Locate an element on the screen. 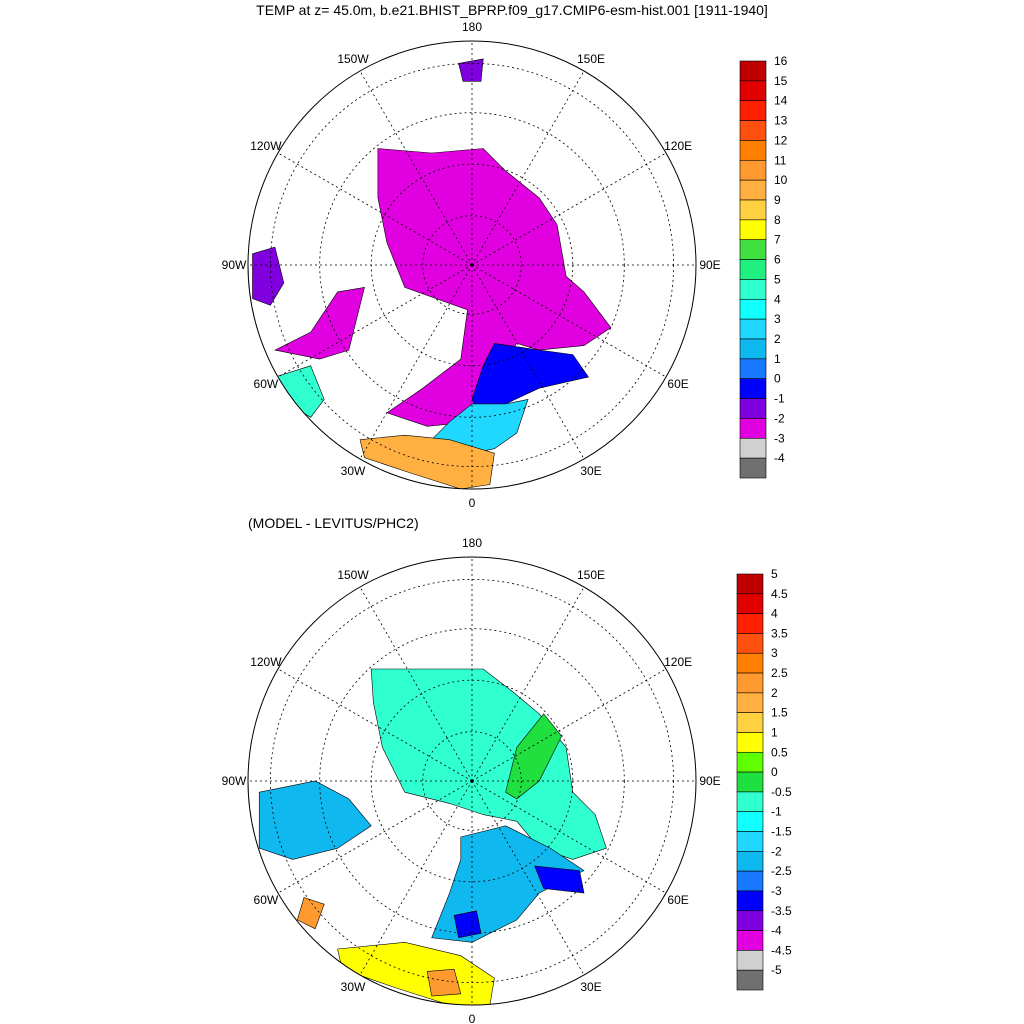 Image resolution: width=1024 pixels, height=1024 pixels. region-north-atlantic is located at coordinates (427, 461).